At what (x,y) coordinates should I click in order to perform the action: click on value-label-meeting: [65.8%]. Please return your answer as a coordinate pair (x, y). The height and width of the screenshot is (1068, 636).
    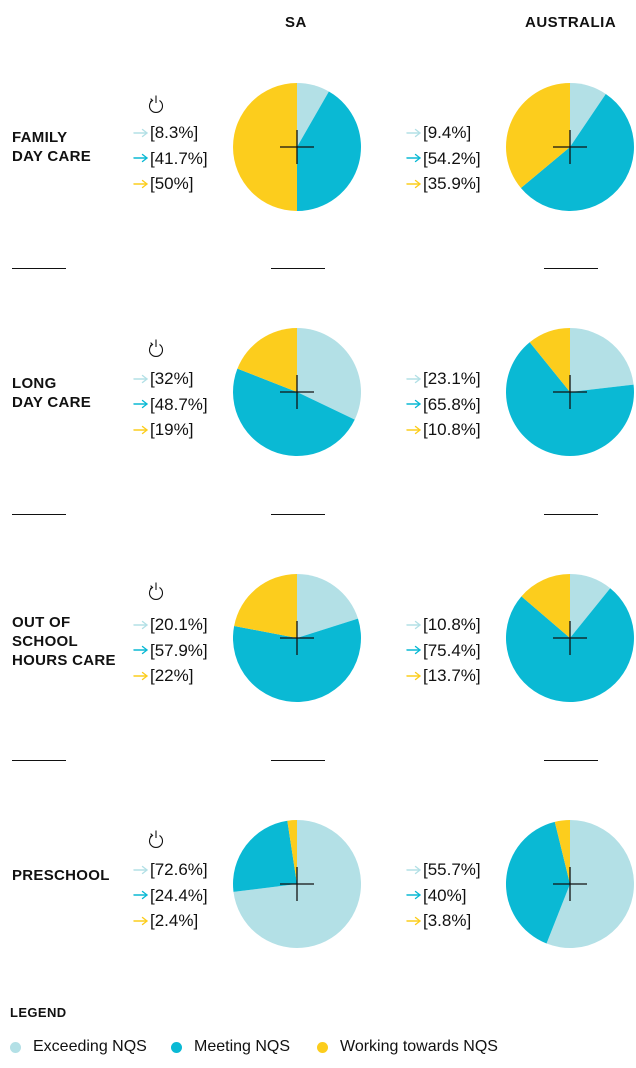
    Looking at the image, I should click on (452, 404).